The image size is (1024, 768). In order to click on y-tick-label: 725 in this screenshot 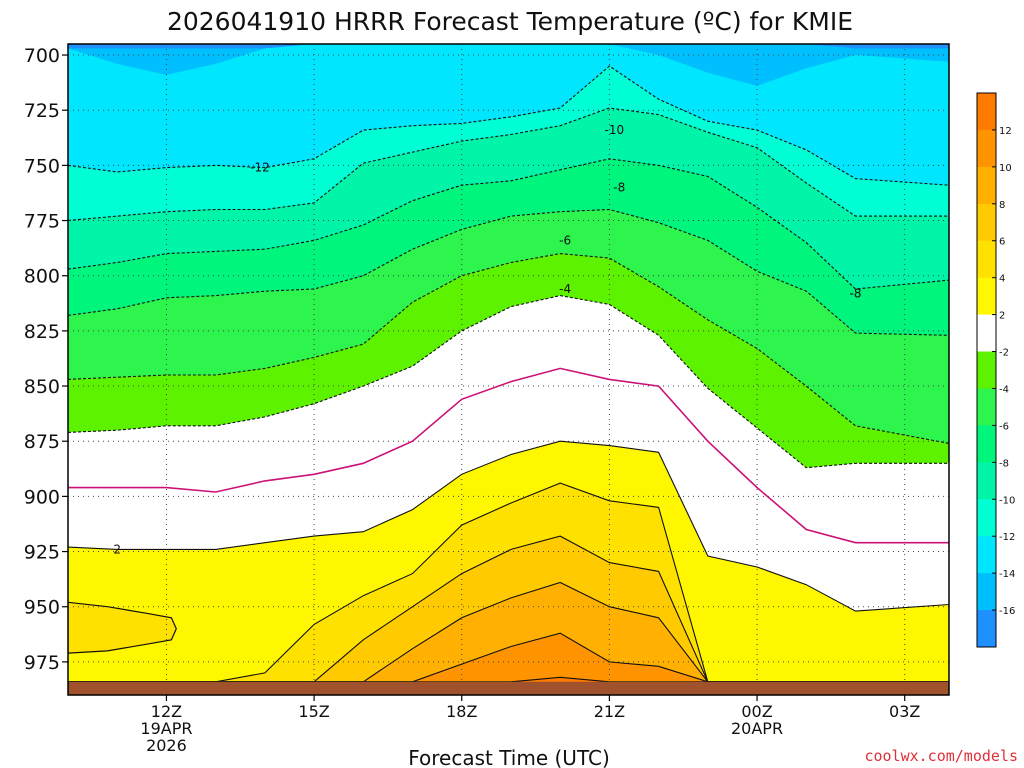, I will do `click(42, 111)`.